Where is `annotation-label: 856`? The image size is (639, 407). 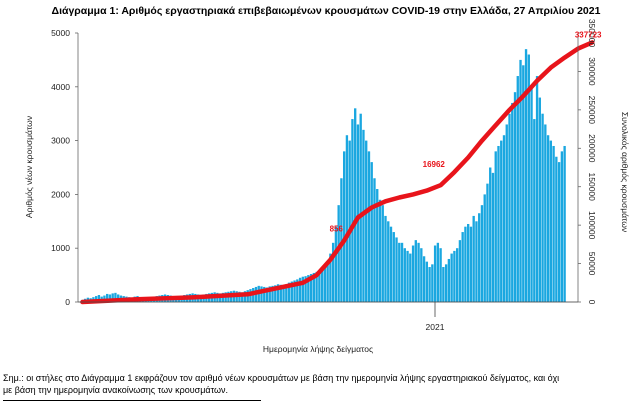
annotation-label: 856 is located at coordinates (337, 229).